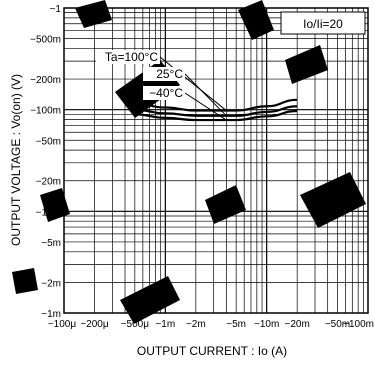 This screenshot has height=365, width=374. What do you see at coordinates (358, 324) in the screenshot?
I see `x-tick-label: −100m` at bounding box center [358, 324].